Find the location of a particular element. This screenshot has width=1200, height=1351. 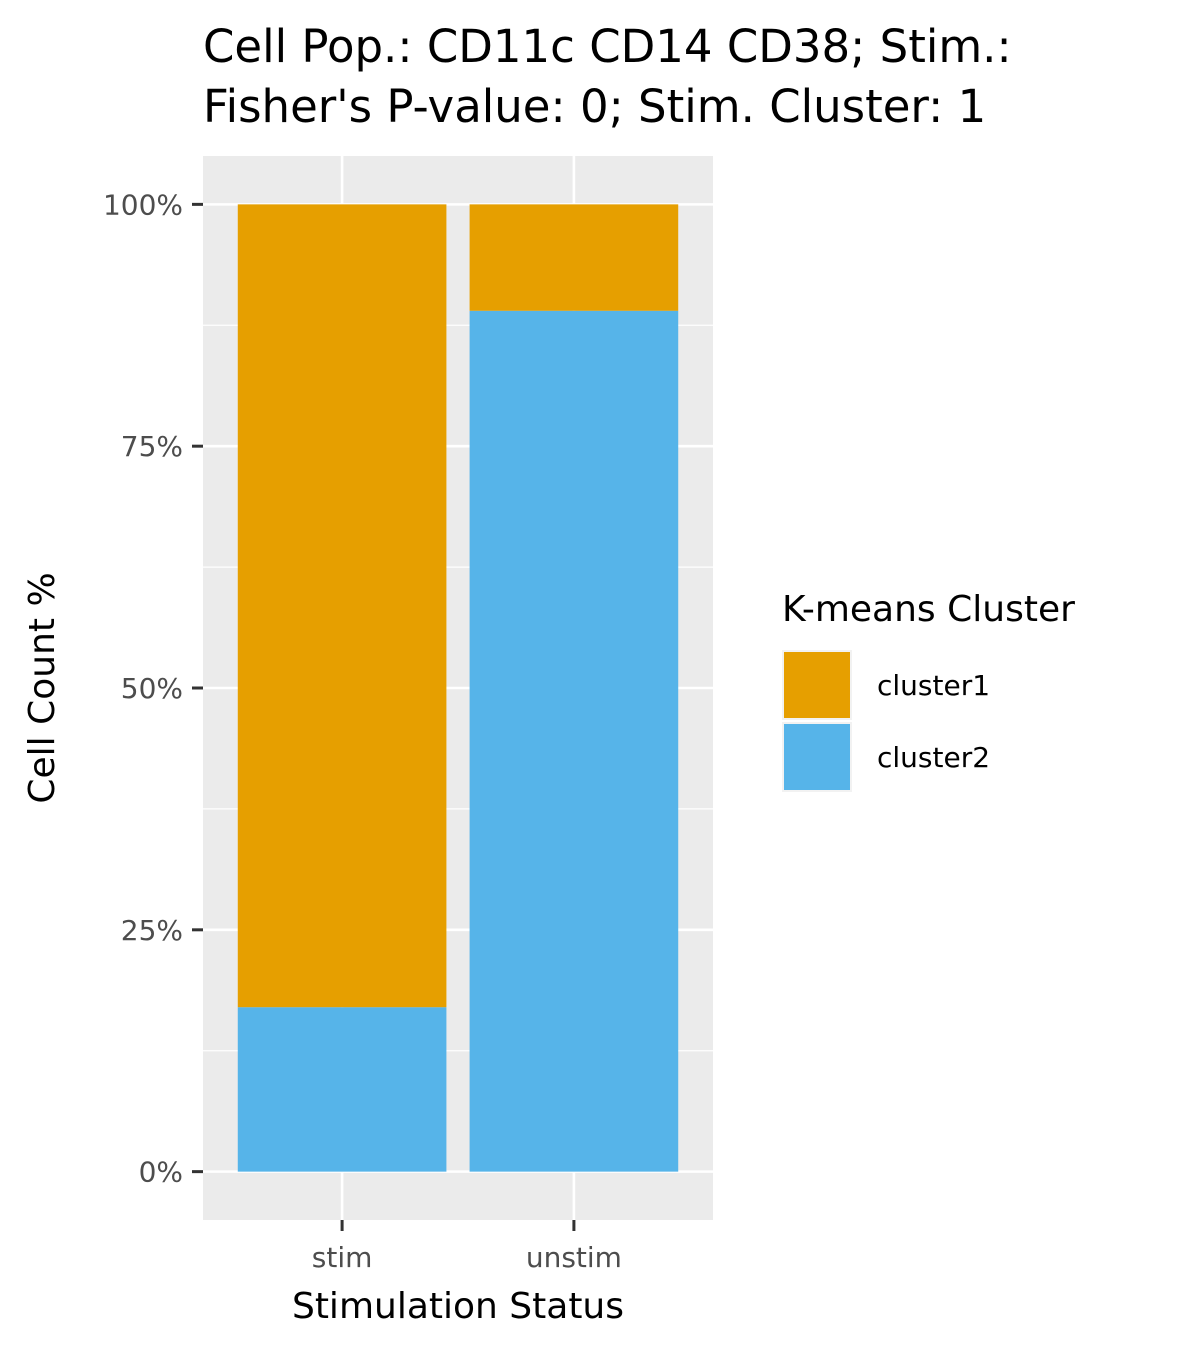

chart-title-line-1: Cell Pop.: CD11c CD14 CD38; Stim.: is located at coordinates (607, 46).